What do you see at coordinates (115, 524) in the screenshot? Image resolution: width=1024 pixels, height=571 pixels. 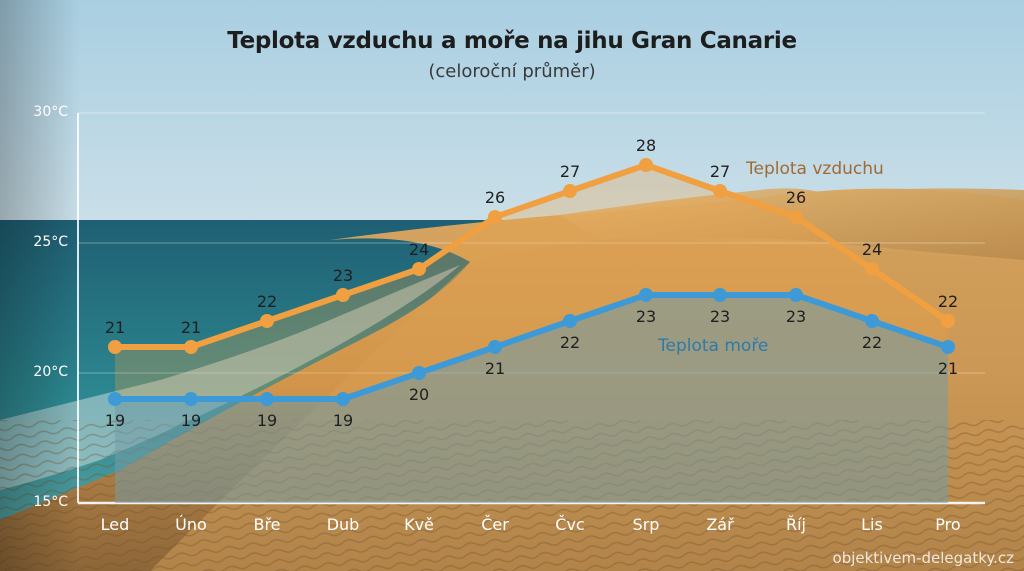 I see `x-tick-led: Led` at bounding box center [115, 524].